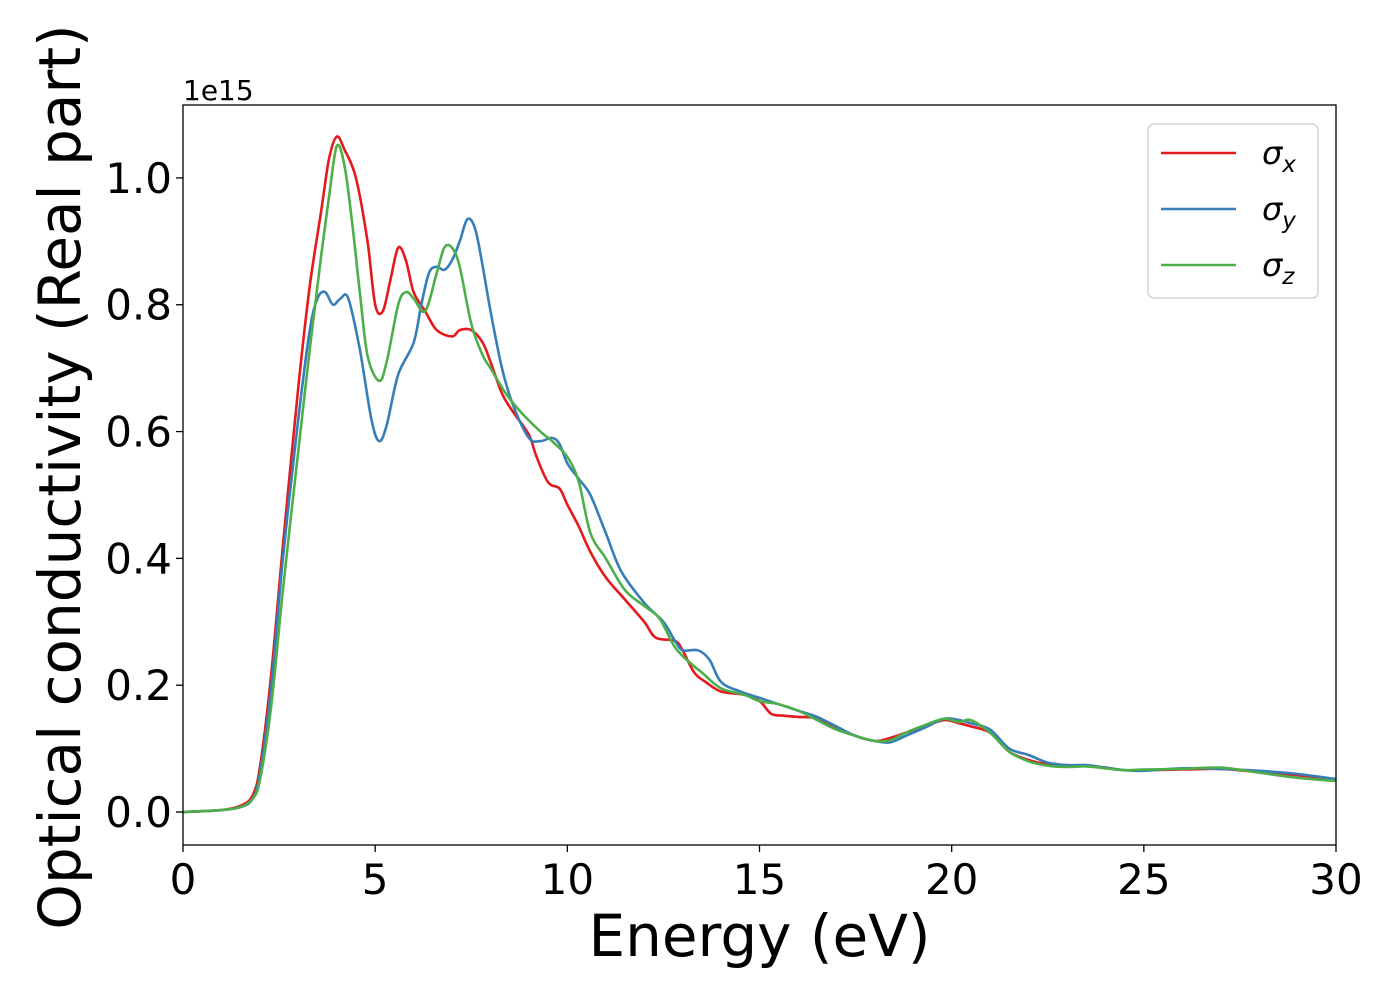 The image size is (1400, 1000). What do you see at coordinates (1279, 212) in the screenshot?
I see `legend-label-sigma-y: σy` at bounding box center [1279, 212].